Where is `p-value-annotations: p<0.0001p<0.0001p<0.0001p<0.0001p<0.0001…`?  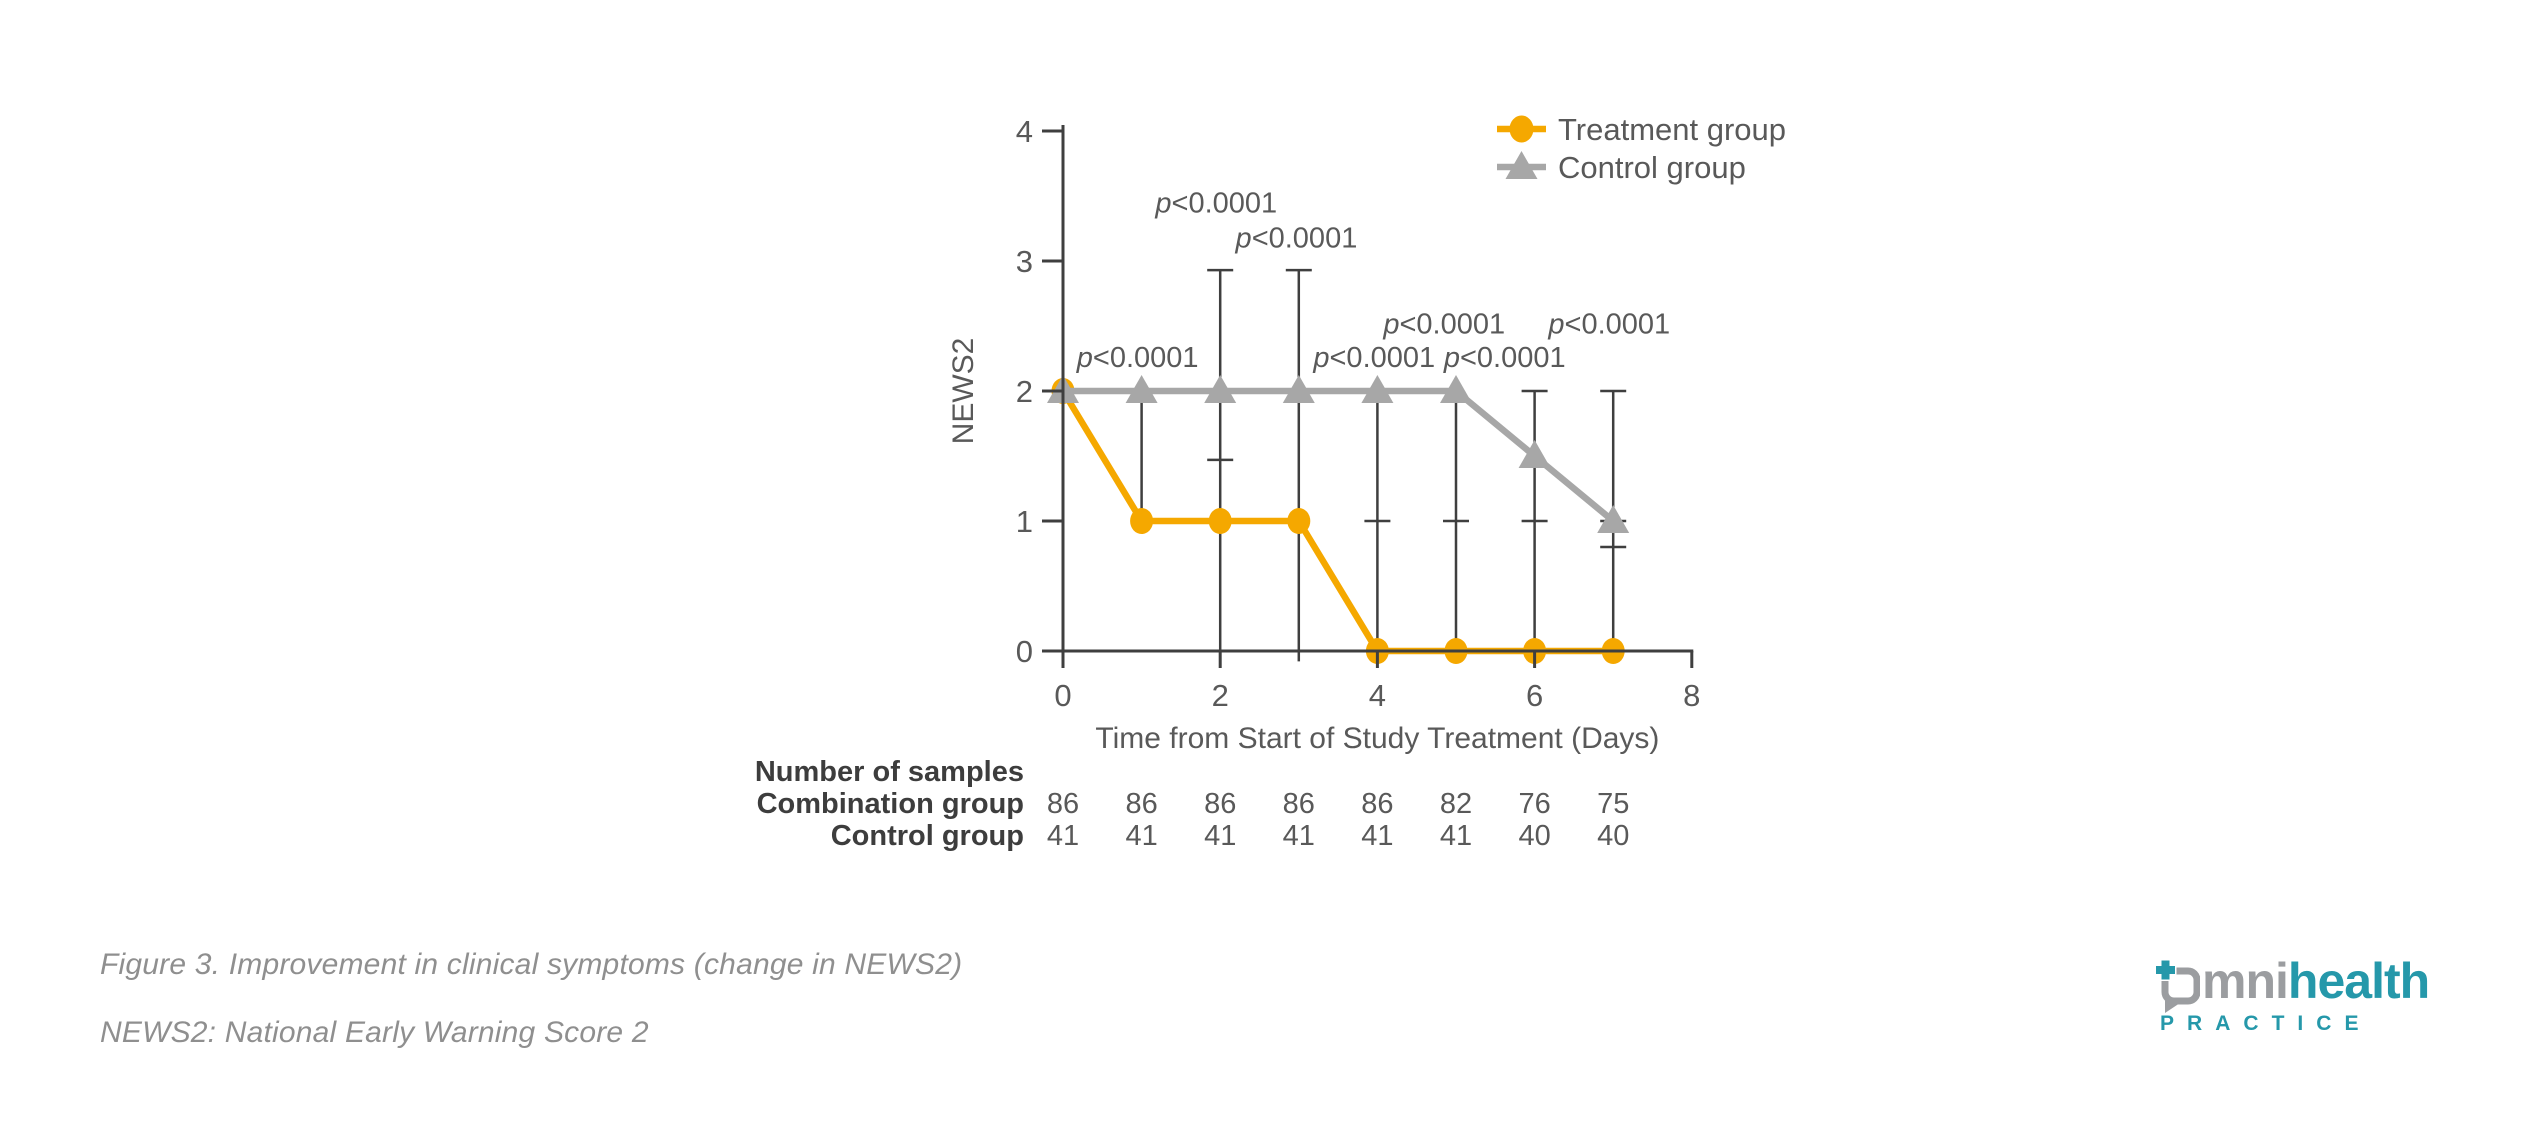
p-value-annotations: p<0.0001p<0.0001p<0.0001p<0.0001p<0.0001… is located at coordinates (1373, 281).